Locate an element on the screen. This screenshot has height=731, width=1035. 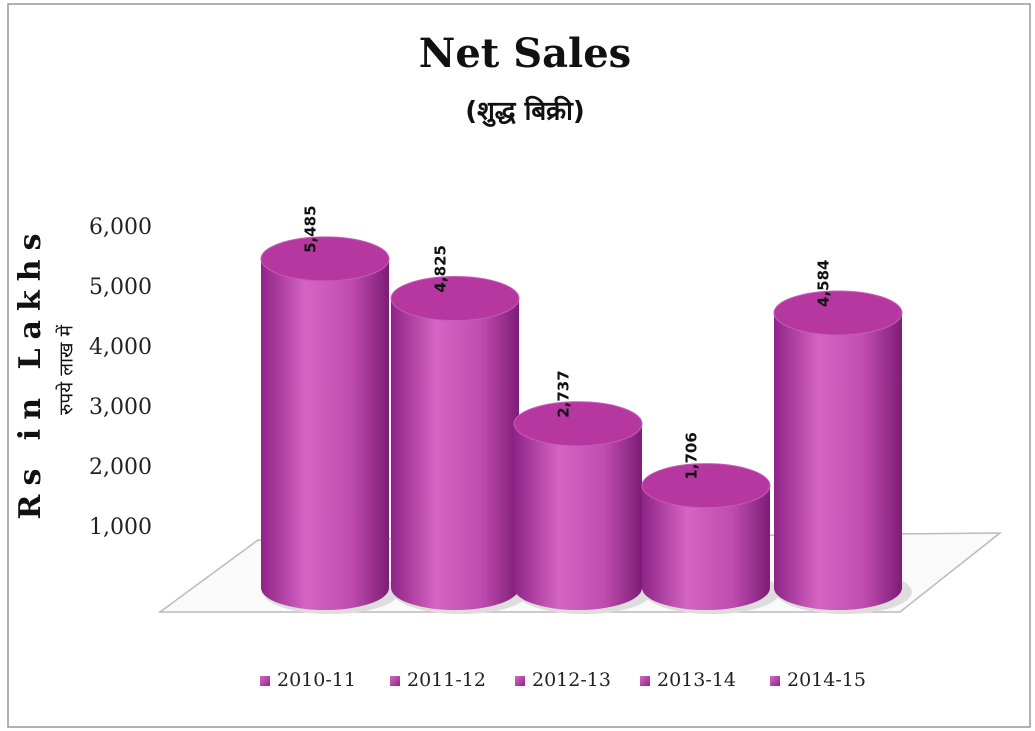
legend-label: 2012-13 is located at coordinates (571, 680).